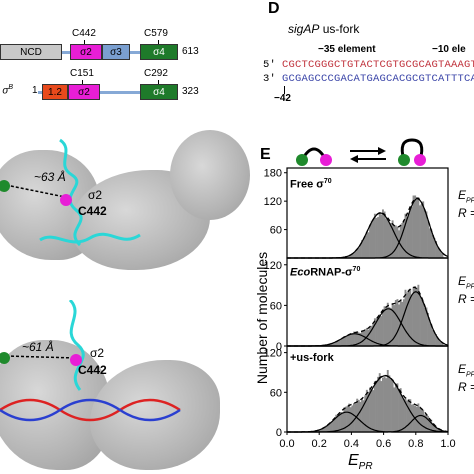 This screenshot has height=474, width=474. What do you see at coordinates (276, 393) in the screenshot?
I see `y-tick-label: 60` at bounding box center [276, 393].